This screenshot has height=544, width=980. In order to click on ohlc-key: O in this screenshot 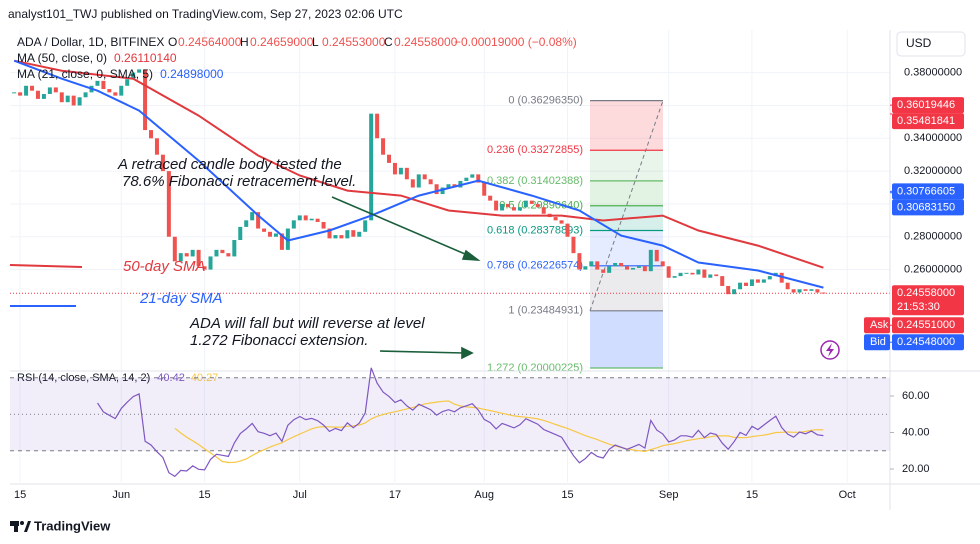, I will do `click(172, 42)`.